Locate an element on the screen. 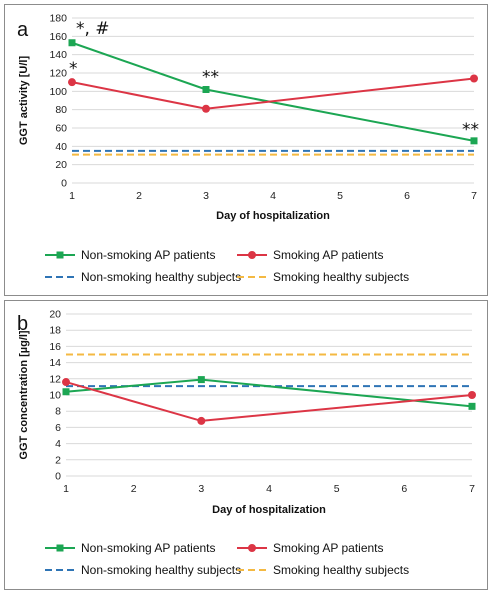 The height and width of the screenshot is (594, 494). y-tick-label: 6 is located at coordinates (58, 428).